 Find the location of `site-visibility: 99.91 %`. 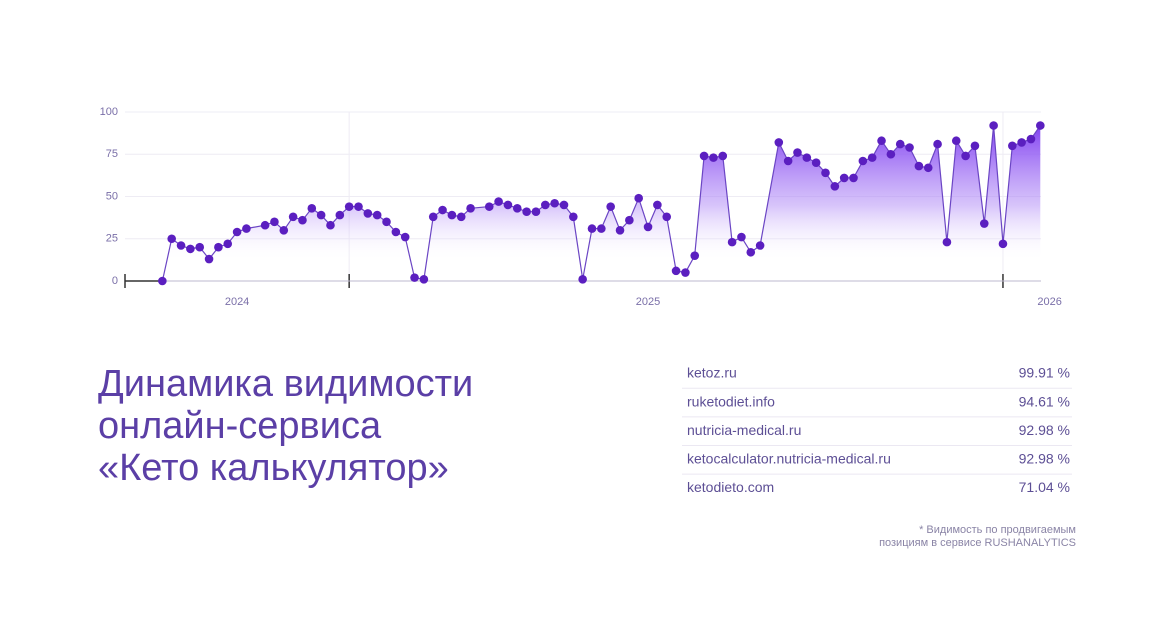

site-visibility: 99.91 % is located at coordinates (1044, 373).